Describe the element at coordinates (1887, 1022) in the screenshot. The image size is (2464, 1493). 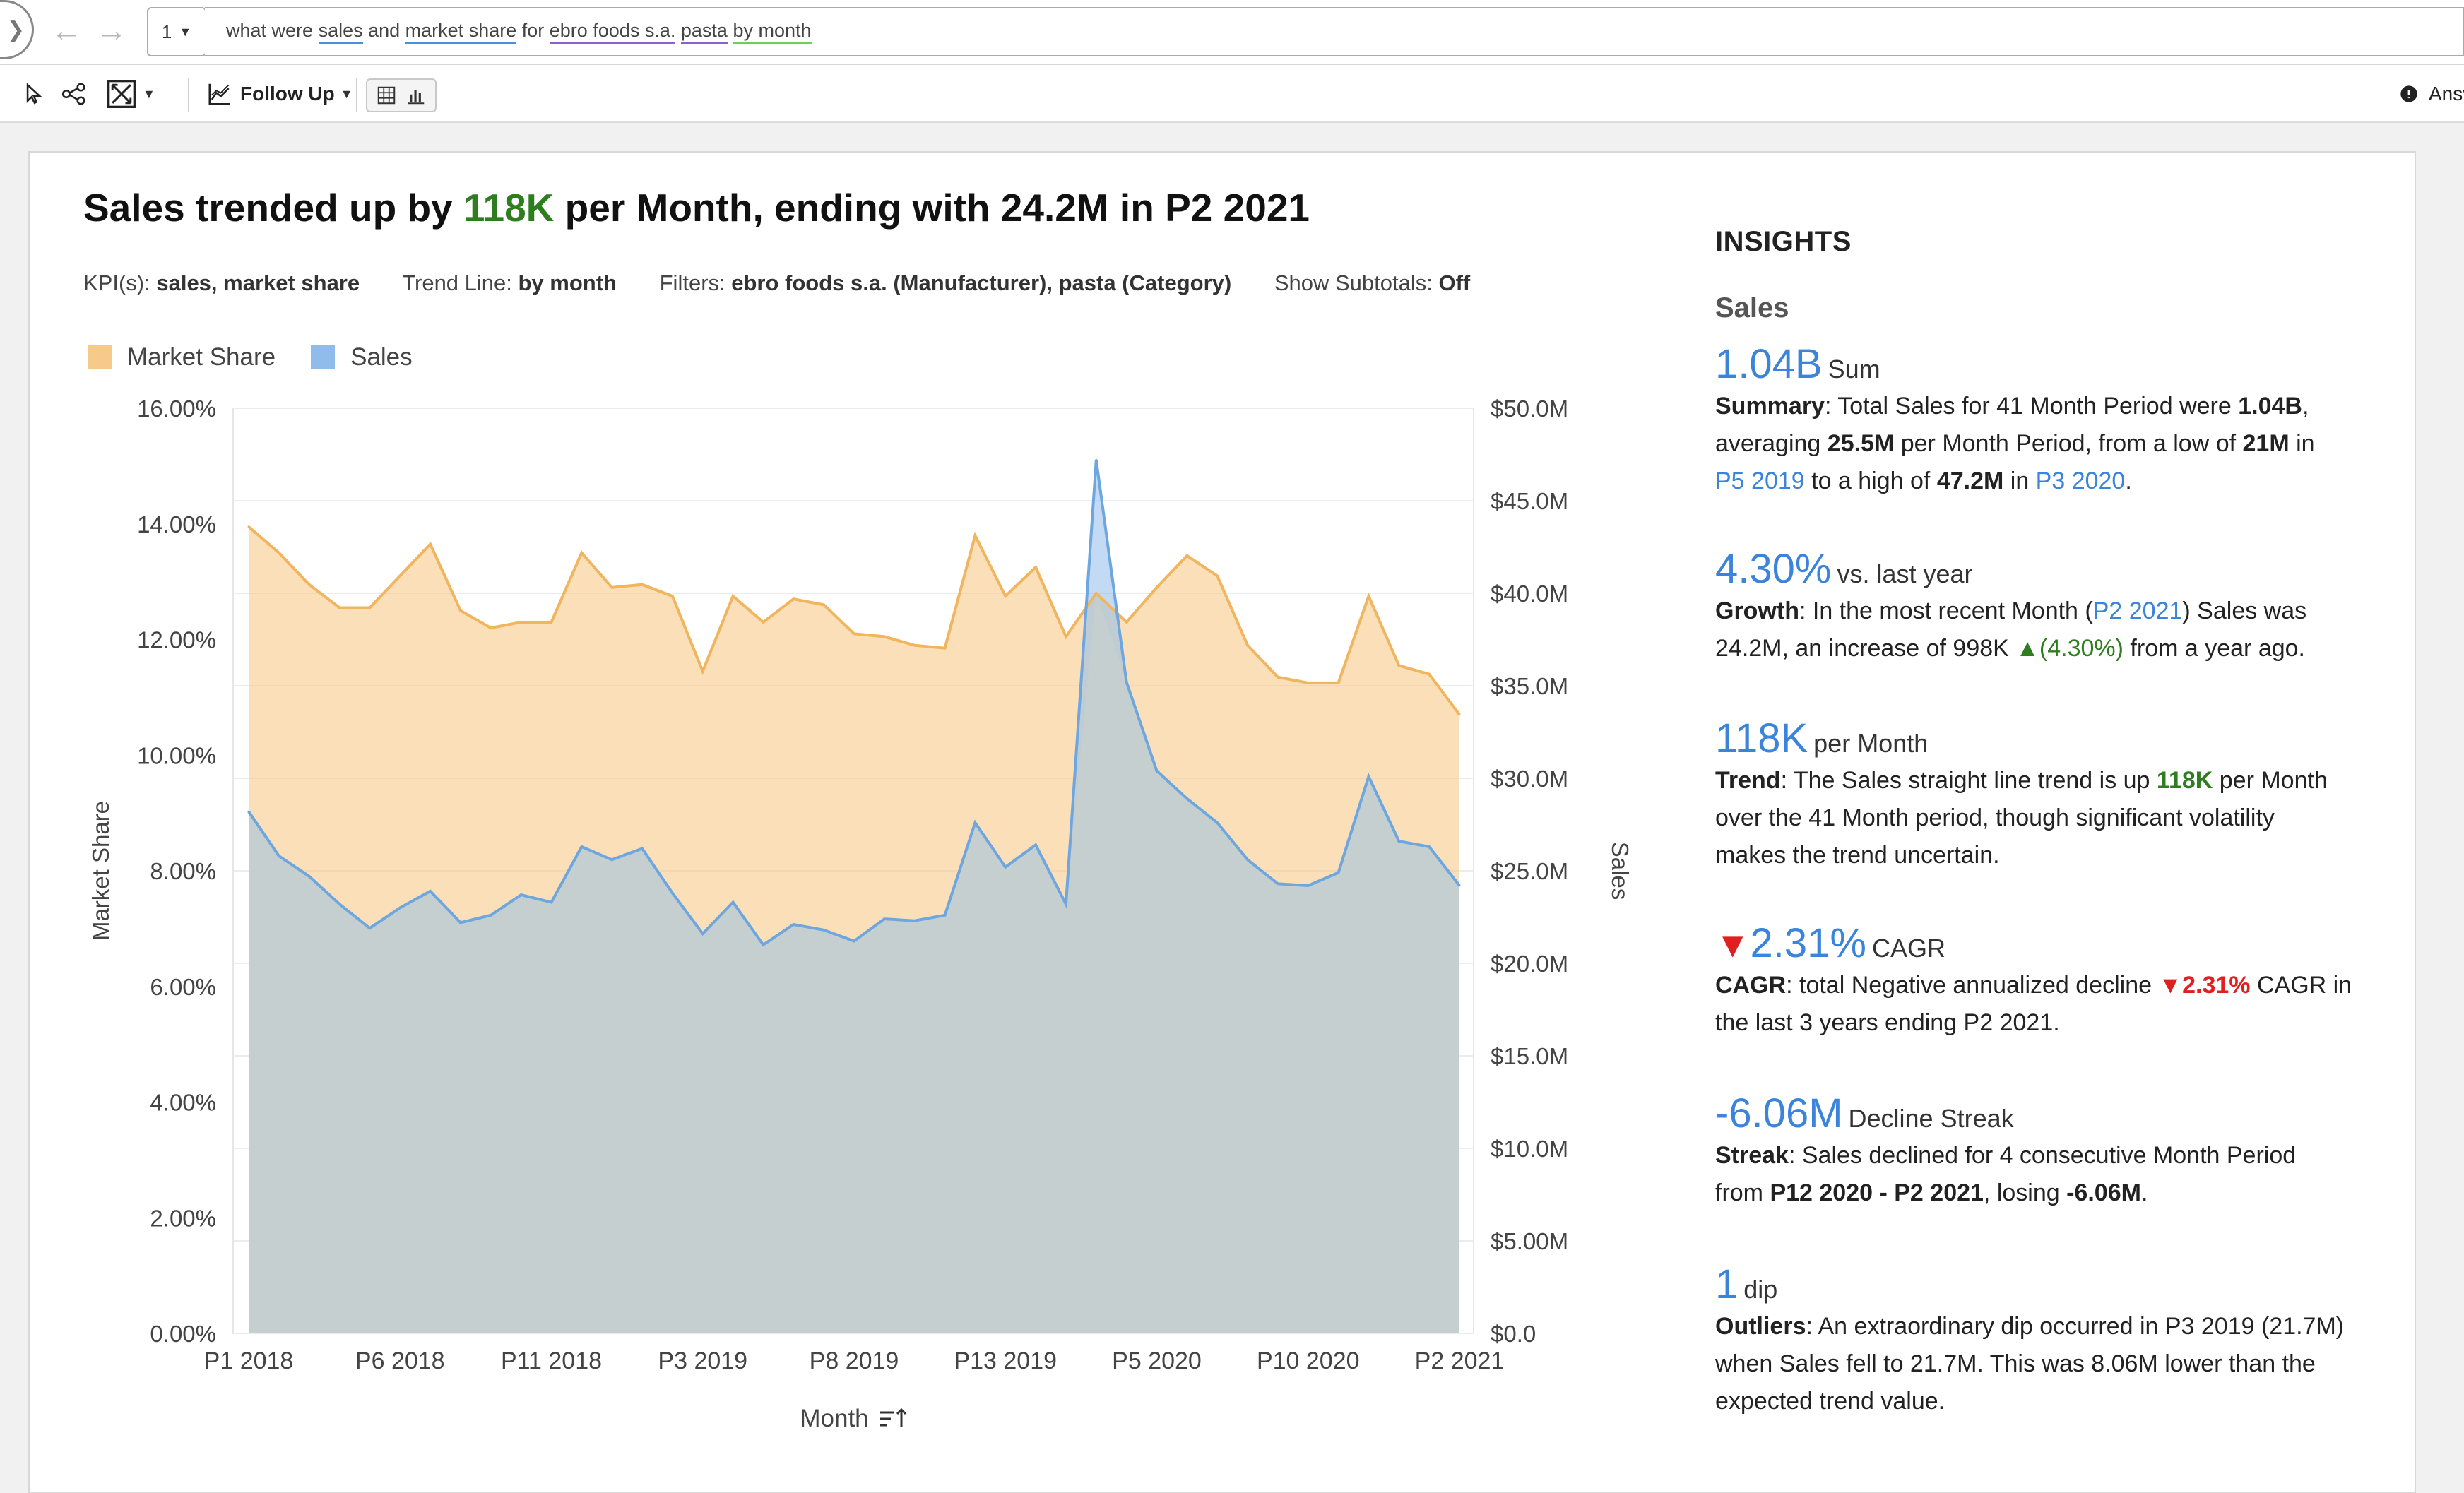
I see `insight-text: the last 3 years ending P2 2021.` at that location.